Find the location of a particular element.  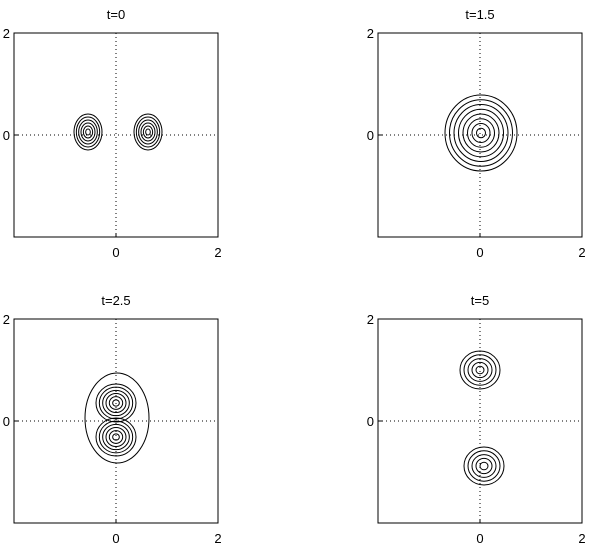

panel-title: t=1.5 is located at coordinates (479, 14).